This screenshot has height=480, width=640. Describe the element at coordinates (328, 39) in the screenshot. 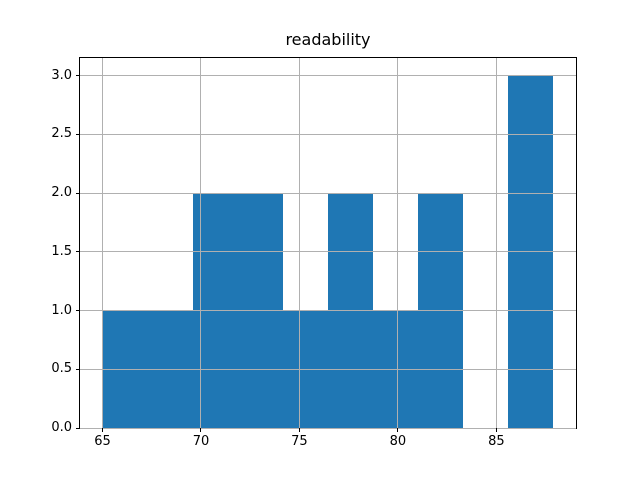

I see `chart-title: readability` at that location.